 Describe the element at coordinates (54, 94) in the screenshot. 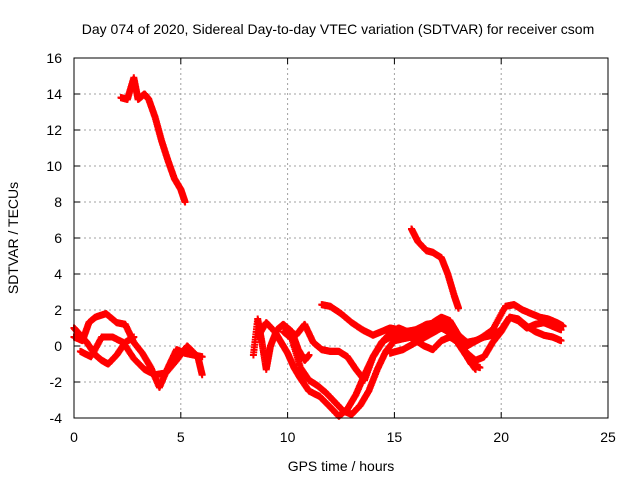

I see `y-tick-label: 14` at that location.